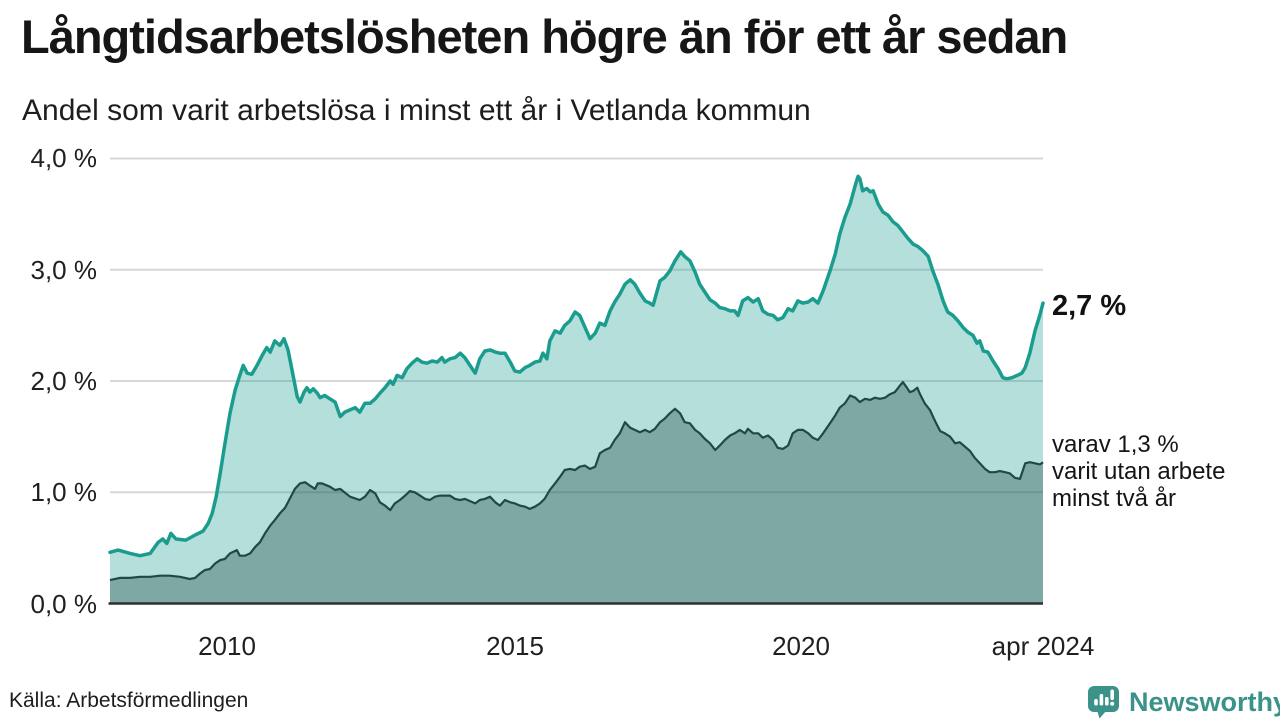  Describe the element at coordinates (1043, 646) in the screenshot. I see `x-axis-tick-apr2024: apr 2024` at that location.